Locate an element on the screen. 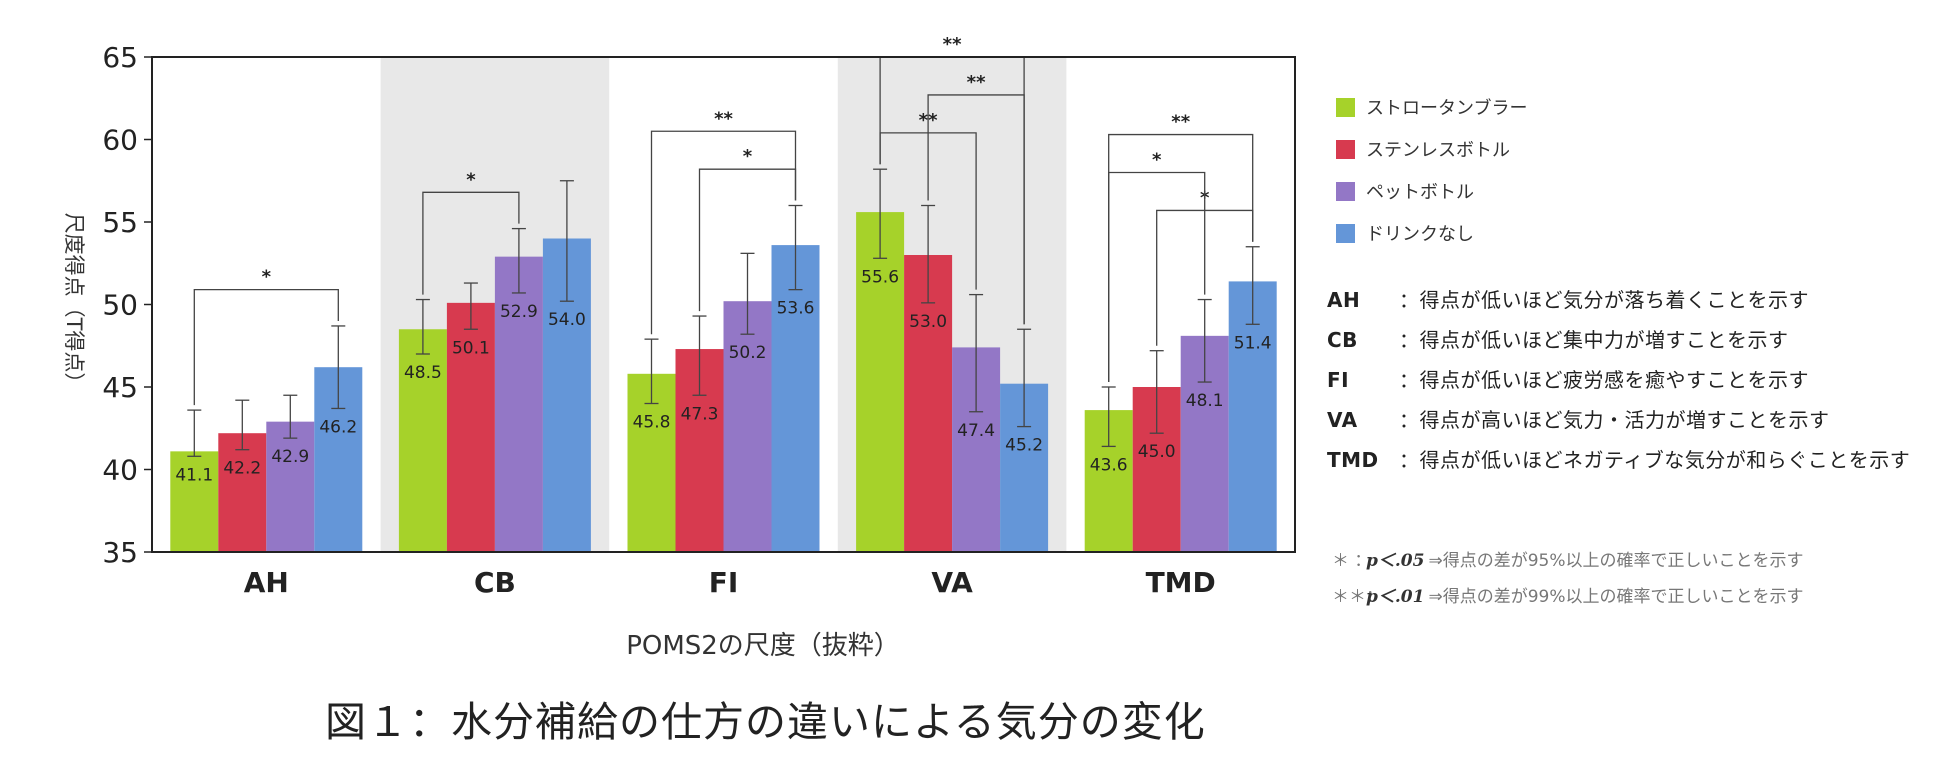 This screenshot has height=769, width=1950. value-label: 46.2 is located at coordinates (338, 427).